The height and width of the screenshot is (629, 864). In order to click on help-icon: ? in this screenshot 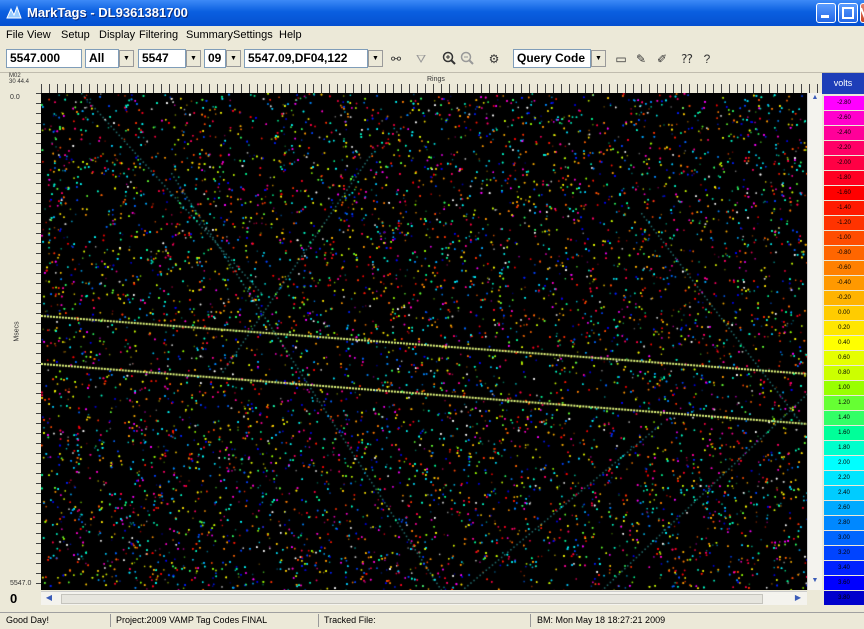, I will do `click(707, 59)`.